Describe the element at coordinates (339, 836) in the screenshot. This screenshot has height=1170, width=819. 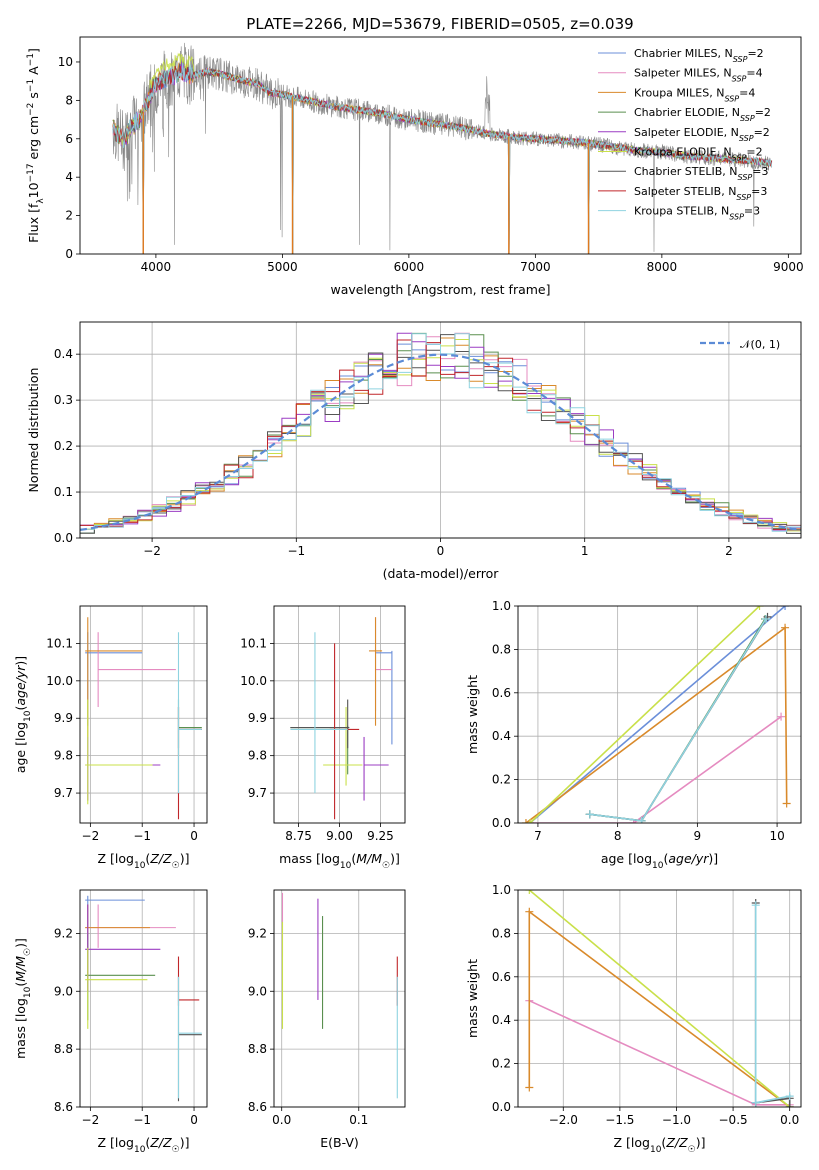
I see `x-tick-label: 9.00` at that location.